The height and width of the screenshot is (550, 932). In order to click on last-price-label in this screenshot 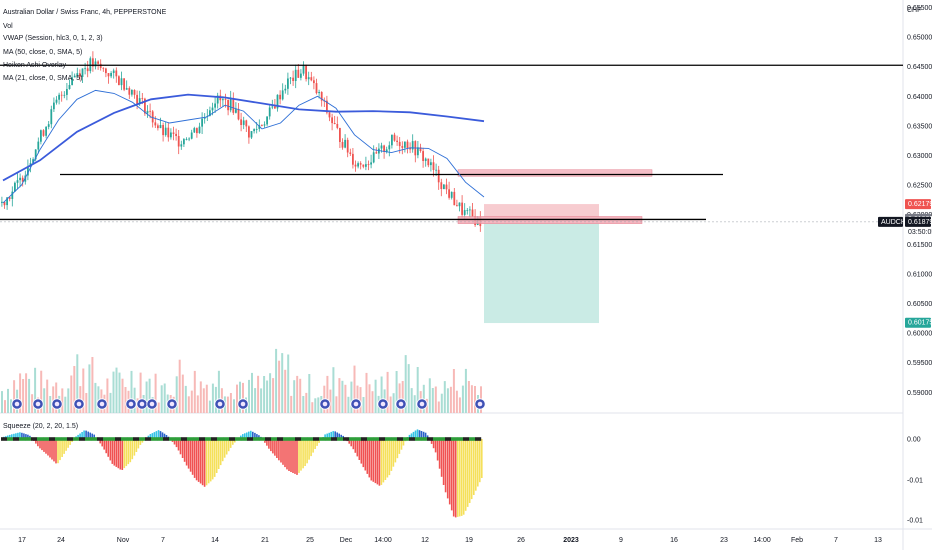, I will do `click(918, 221)`.